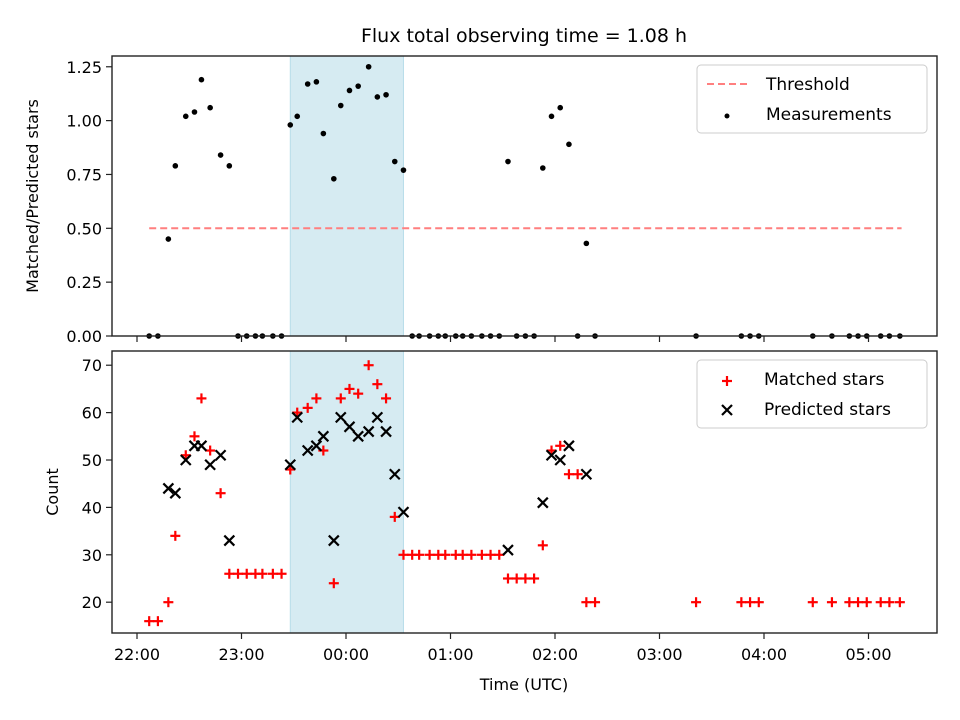  I want to click on legend-predicted-swatch, so click(727, 410).